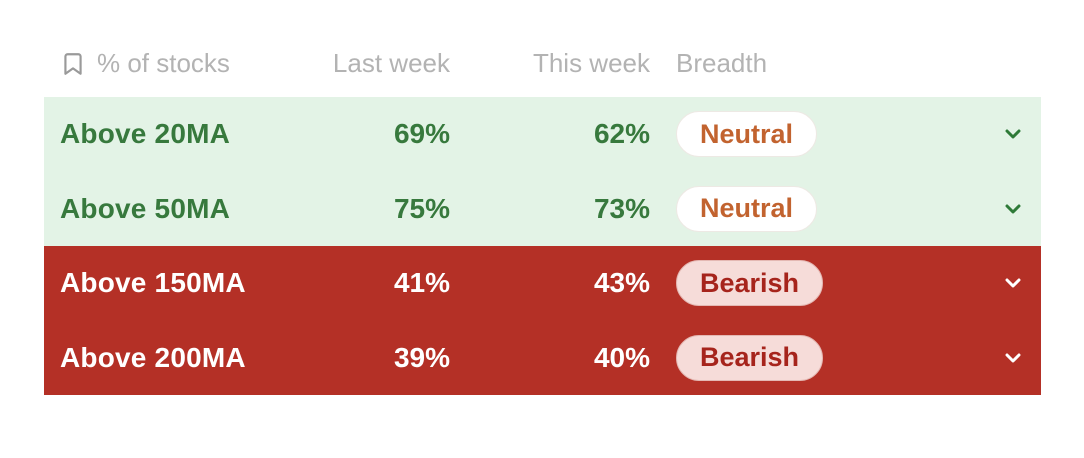 This screenshot has width=1084, height=458. I want to click on column-header-stocks: % of stocks, so click(163, 63).